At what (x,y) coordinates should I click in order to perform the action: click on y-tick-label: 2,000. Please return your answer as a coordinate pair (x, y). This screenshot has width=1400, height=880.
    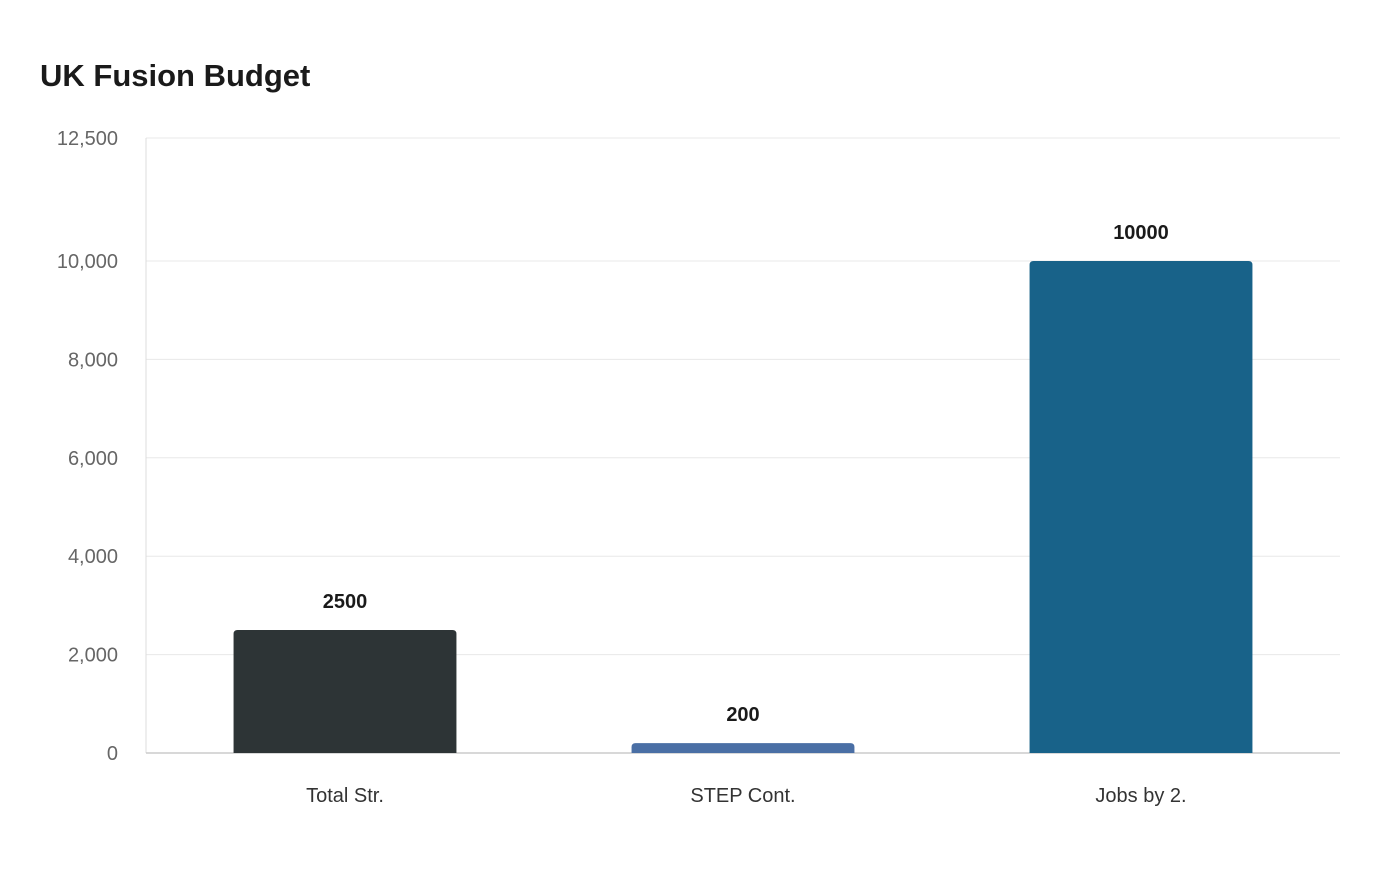
    Looking at the image, I should click on (93, 656).